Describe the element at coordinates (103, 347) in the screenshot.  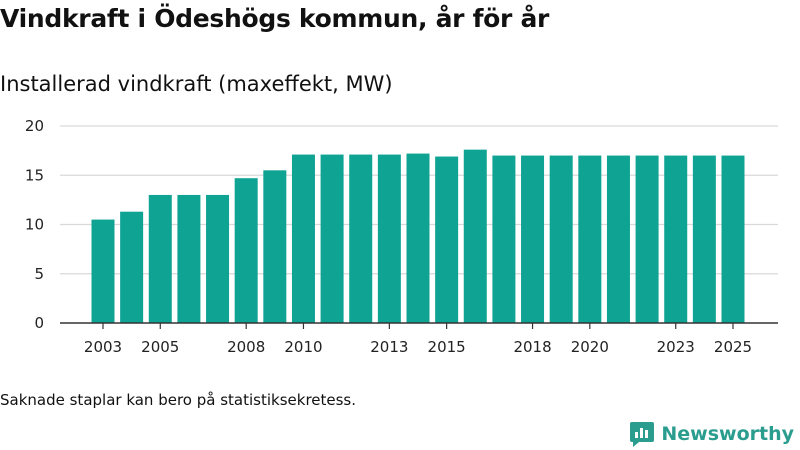
I see `x-tick-label: 2003` at that location.